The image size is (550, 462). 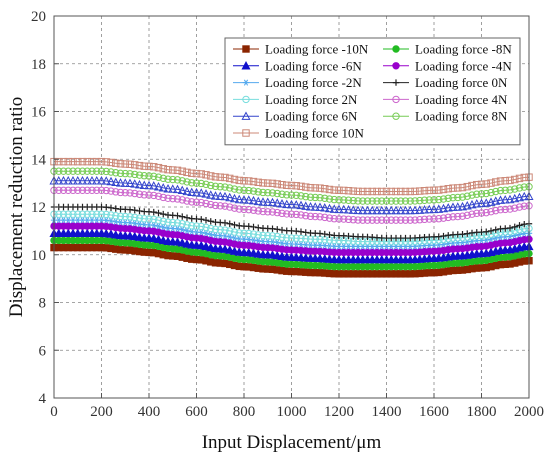 I want to click on legend-label: Loading force -6N, so click(x=313, y=65).